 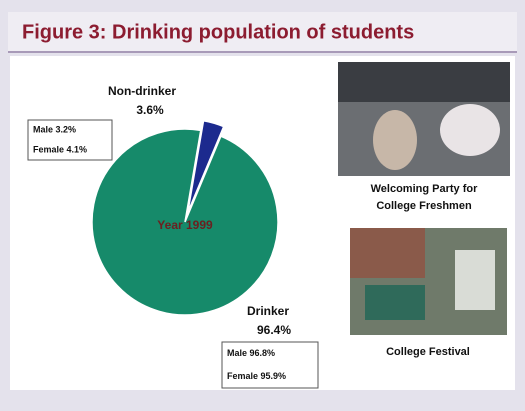 What do you see at coordinates (424, 189) in the screenshot?
I see `photo-caption: Welcoming Party for` at bounding box center [424, 189].